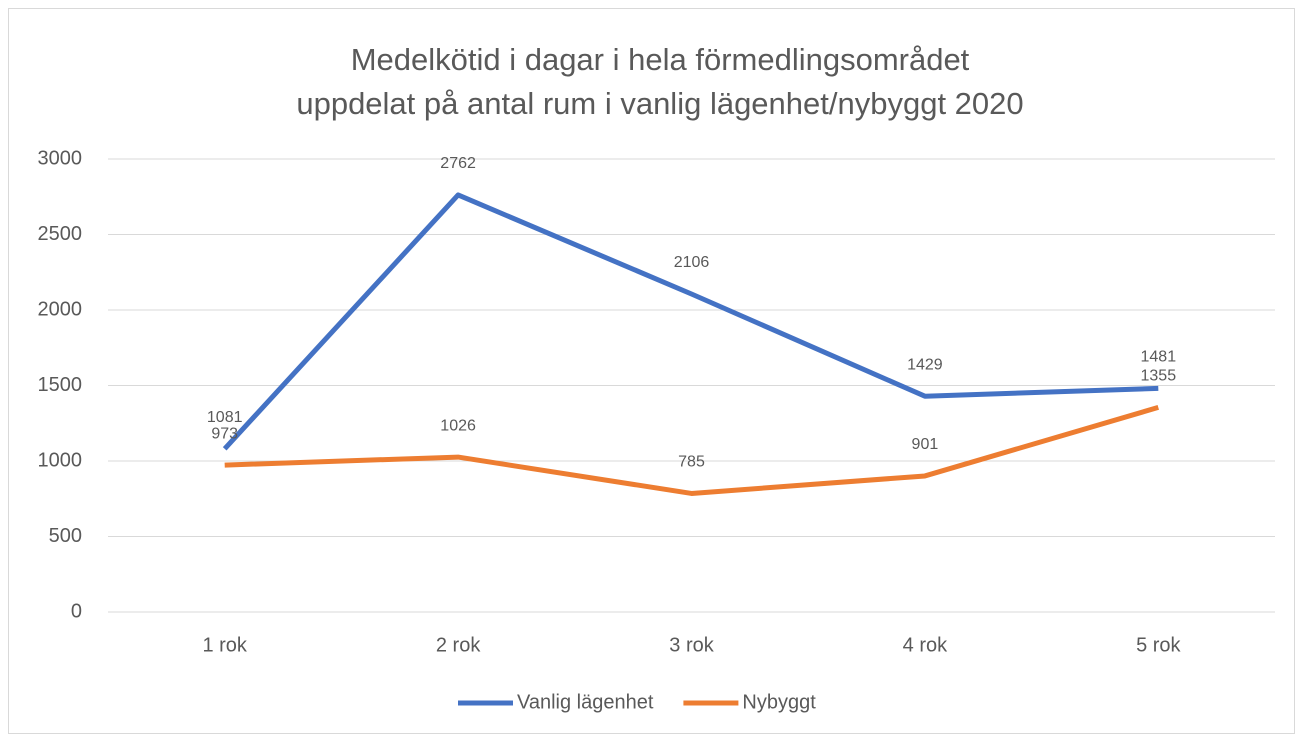 The image size is (1295, 734). I want to click on data-label: 2106, so click(692, 262).